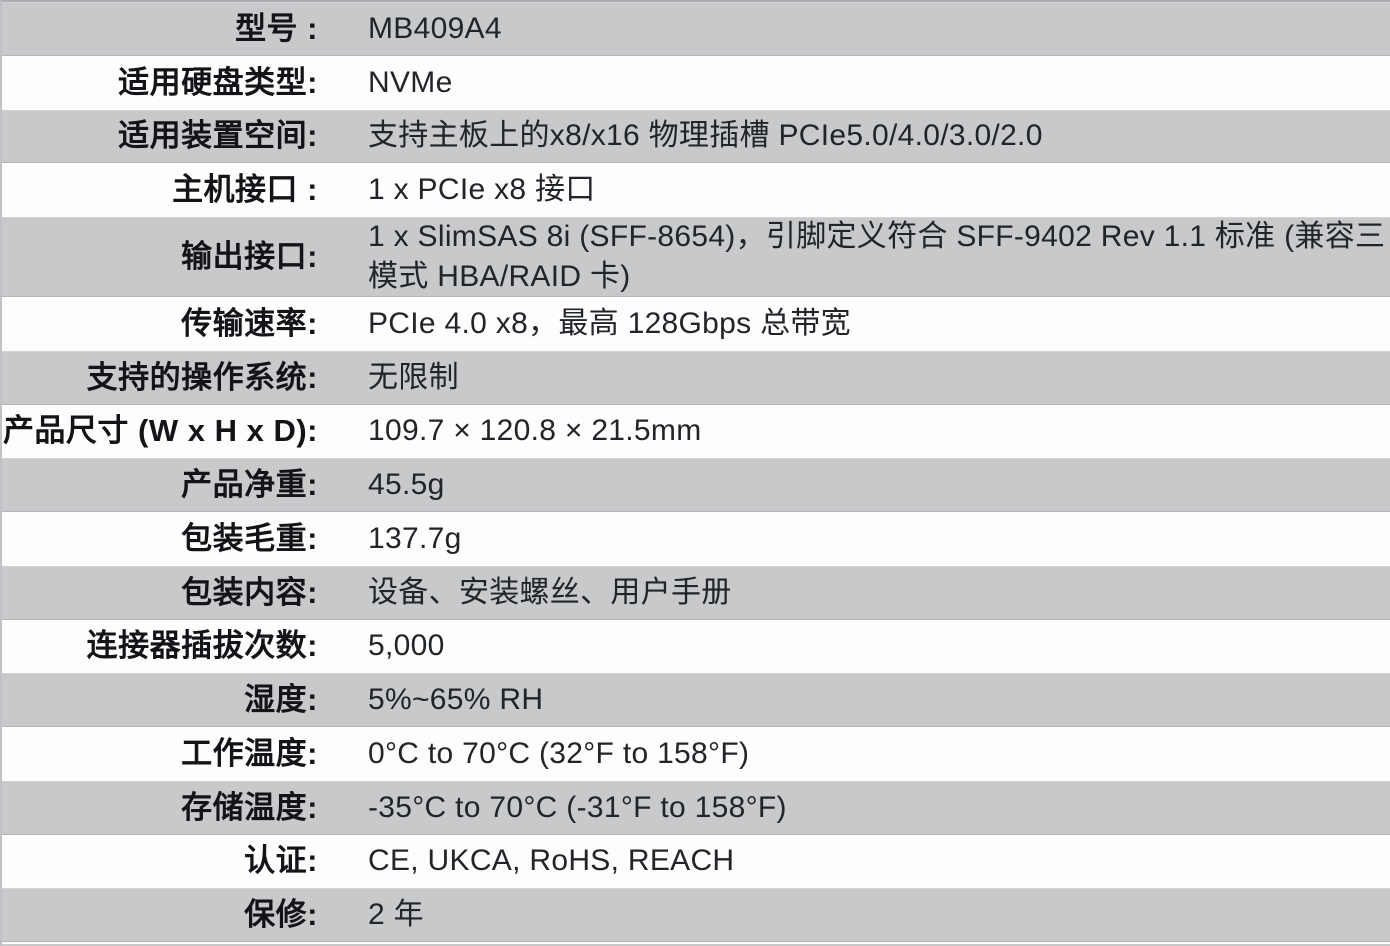 This screenshot has height=946, width=1390. What do you see at coordinates (396, 915) in the screenshot?
I see `spec-value: 2 年` at bounding box center [396, 915].